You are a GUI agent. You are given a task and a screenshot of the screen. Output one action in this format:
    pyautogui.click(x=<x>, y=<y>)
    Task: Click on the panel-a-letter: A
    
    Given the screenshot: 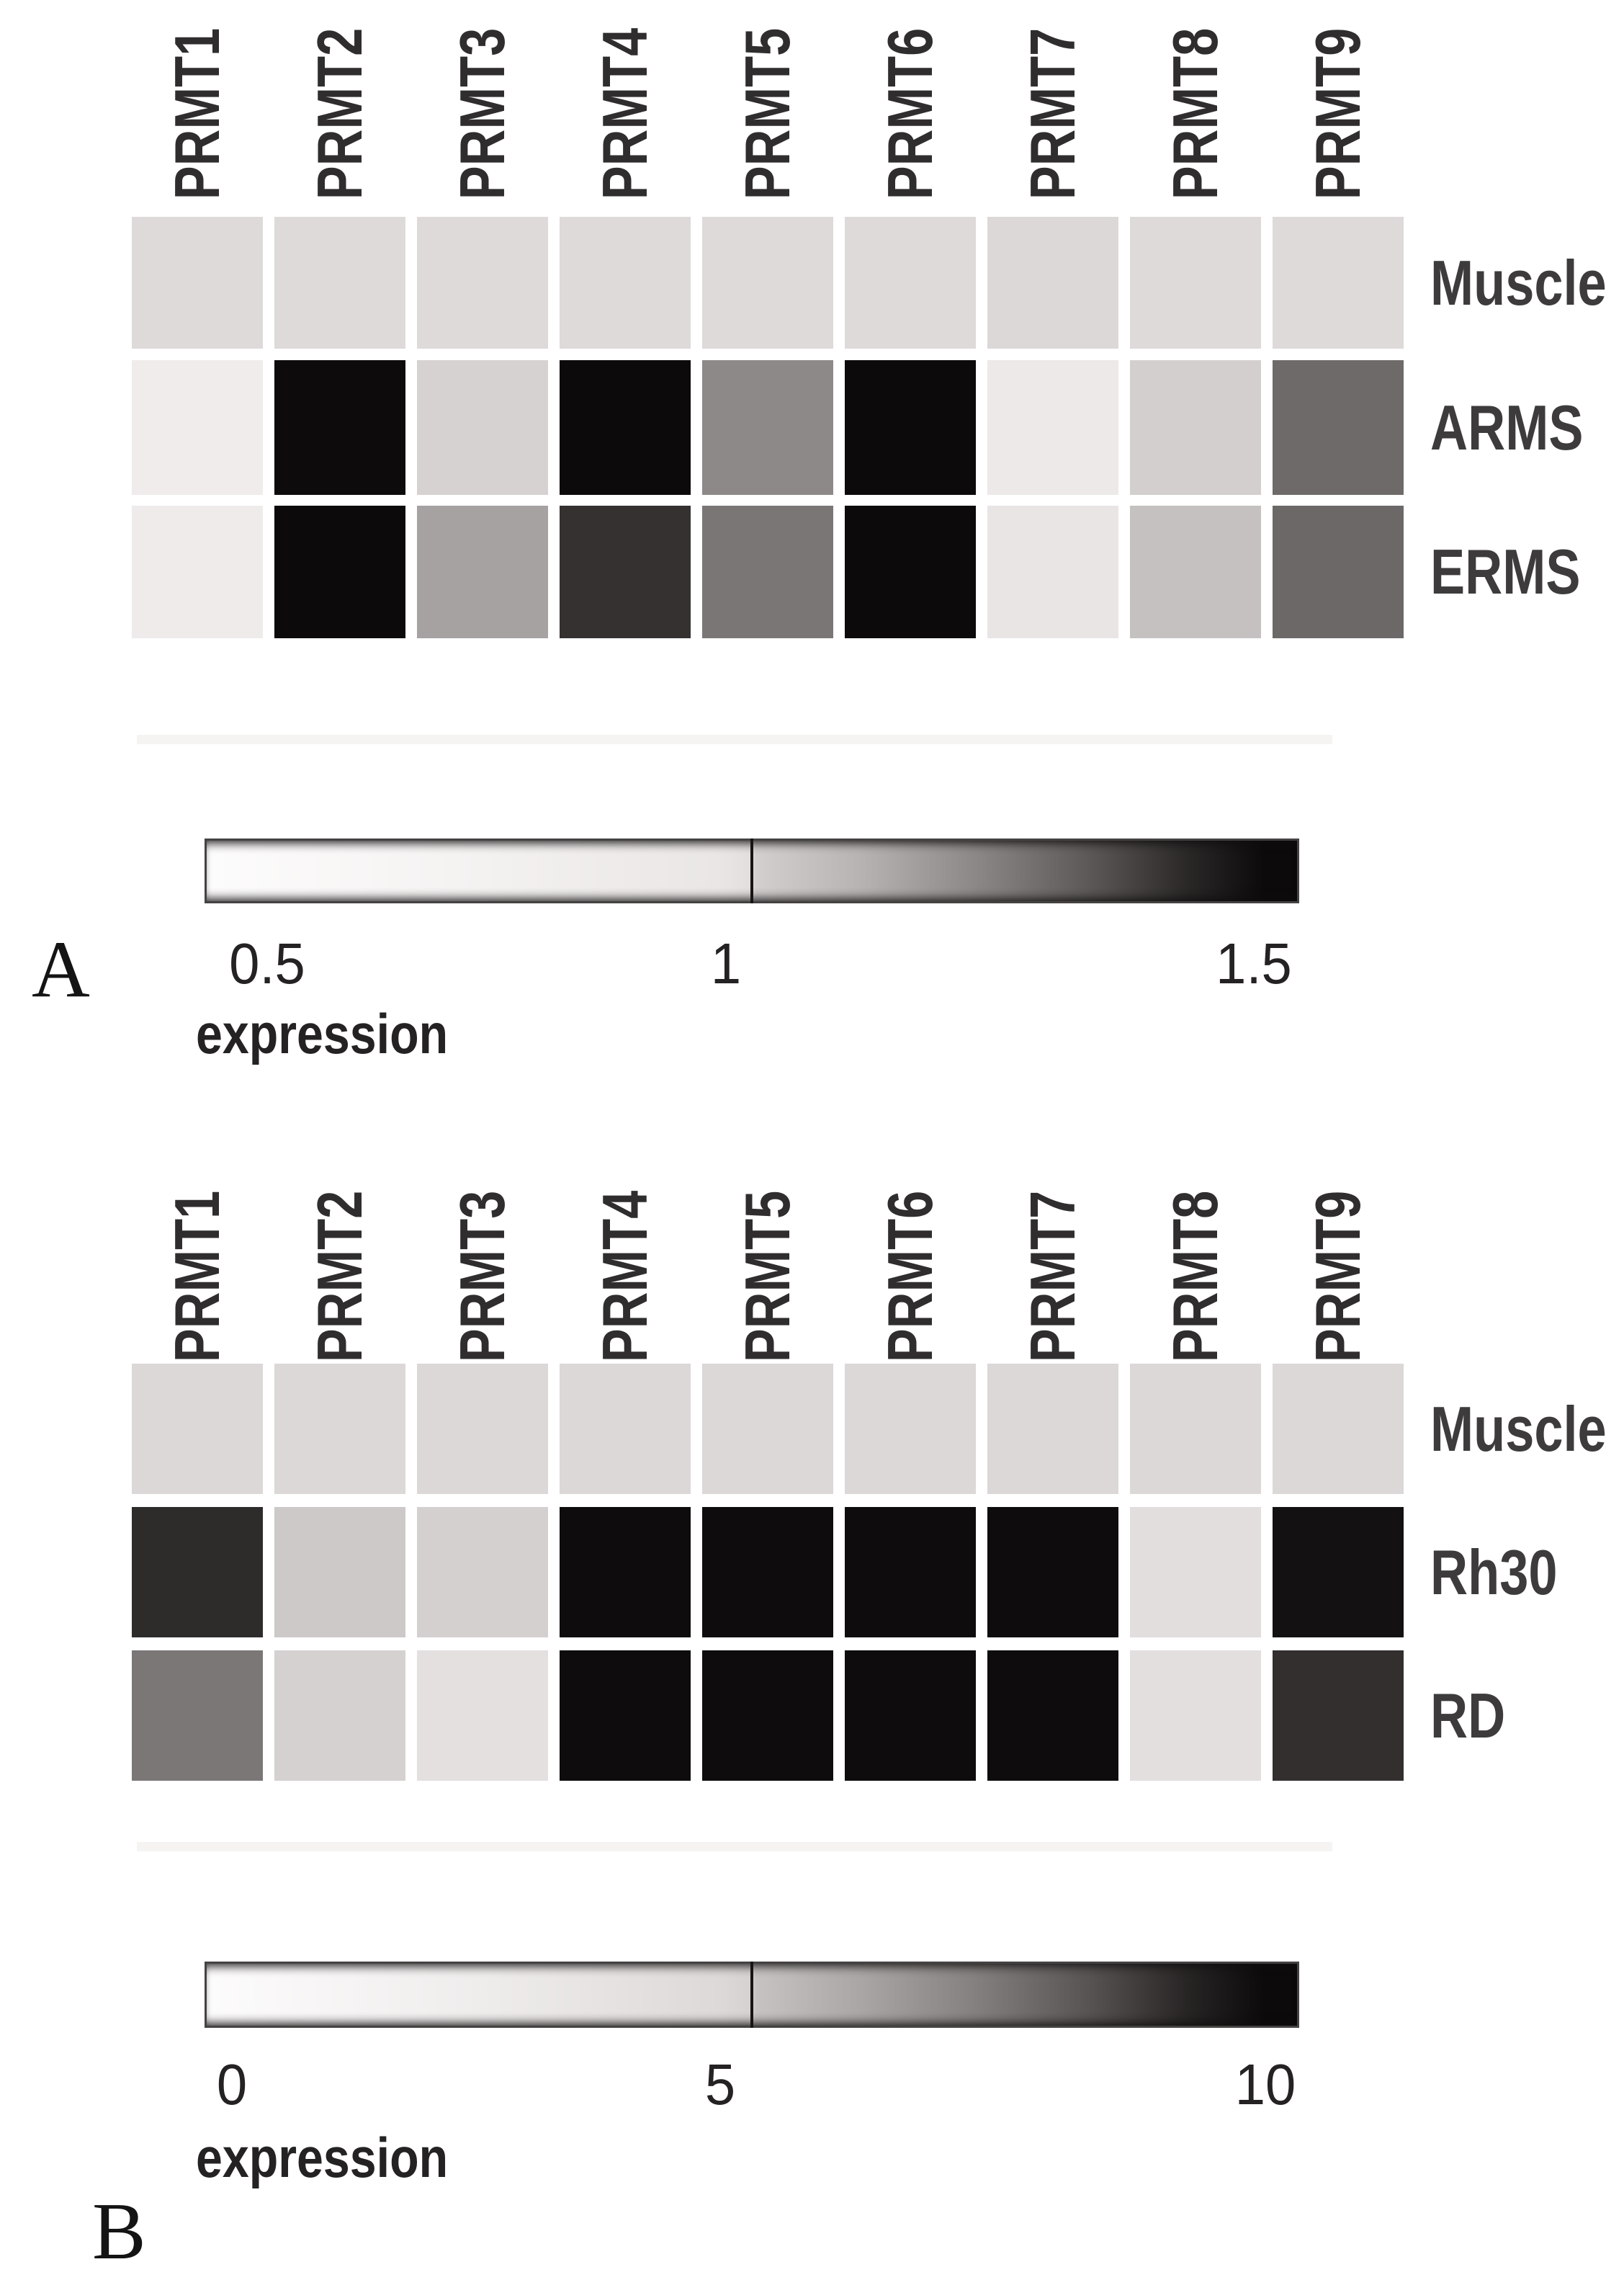 What is the action you would take?
    pyautogui.click(x=61, y=969)
    